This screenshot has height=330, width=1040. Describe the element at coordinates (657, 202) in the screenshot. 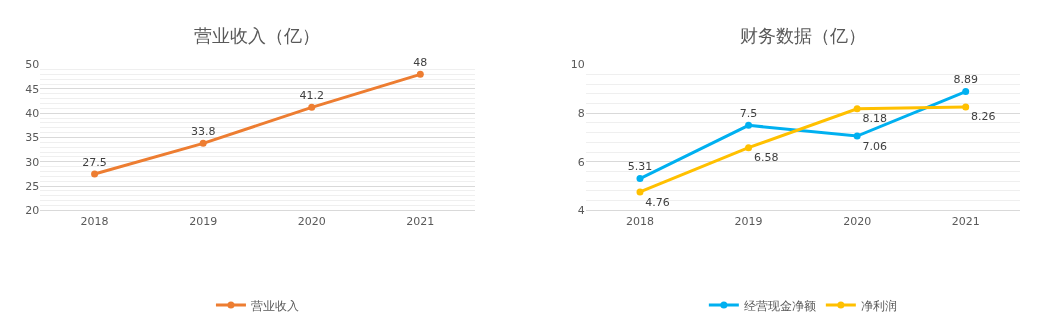

I see `data-label: 4.76` at that location.